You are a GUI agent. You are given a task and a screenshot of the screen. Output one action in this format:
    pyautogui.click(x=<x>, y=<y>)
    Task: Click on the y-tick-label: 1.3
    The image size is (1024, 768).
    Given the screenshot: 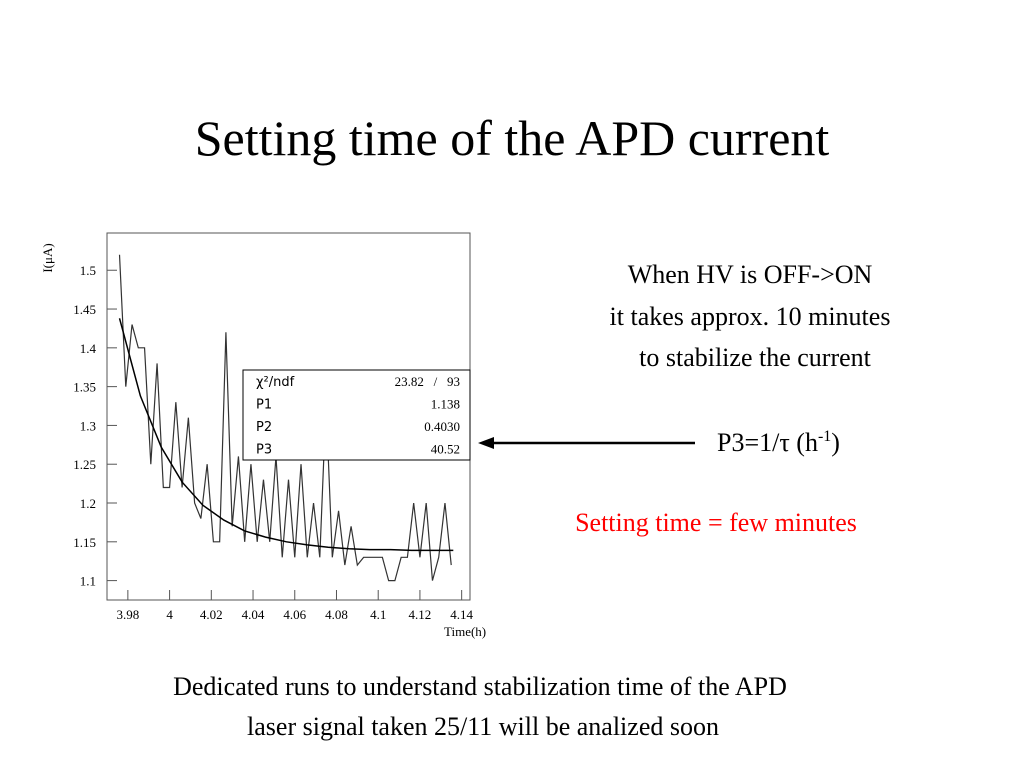 What is the action you would take?
    pyautogui.click(x=88, y=425)
    